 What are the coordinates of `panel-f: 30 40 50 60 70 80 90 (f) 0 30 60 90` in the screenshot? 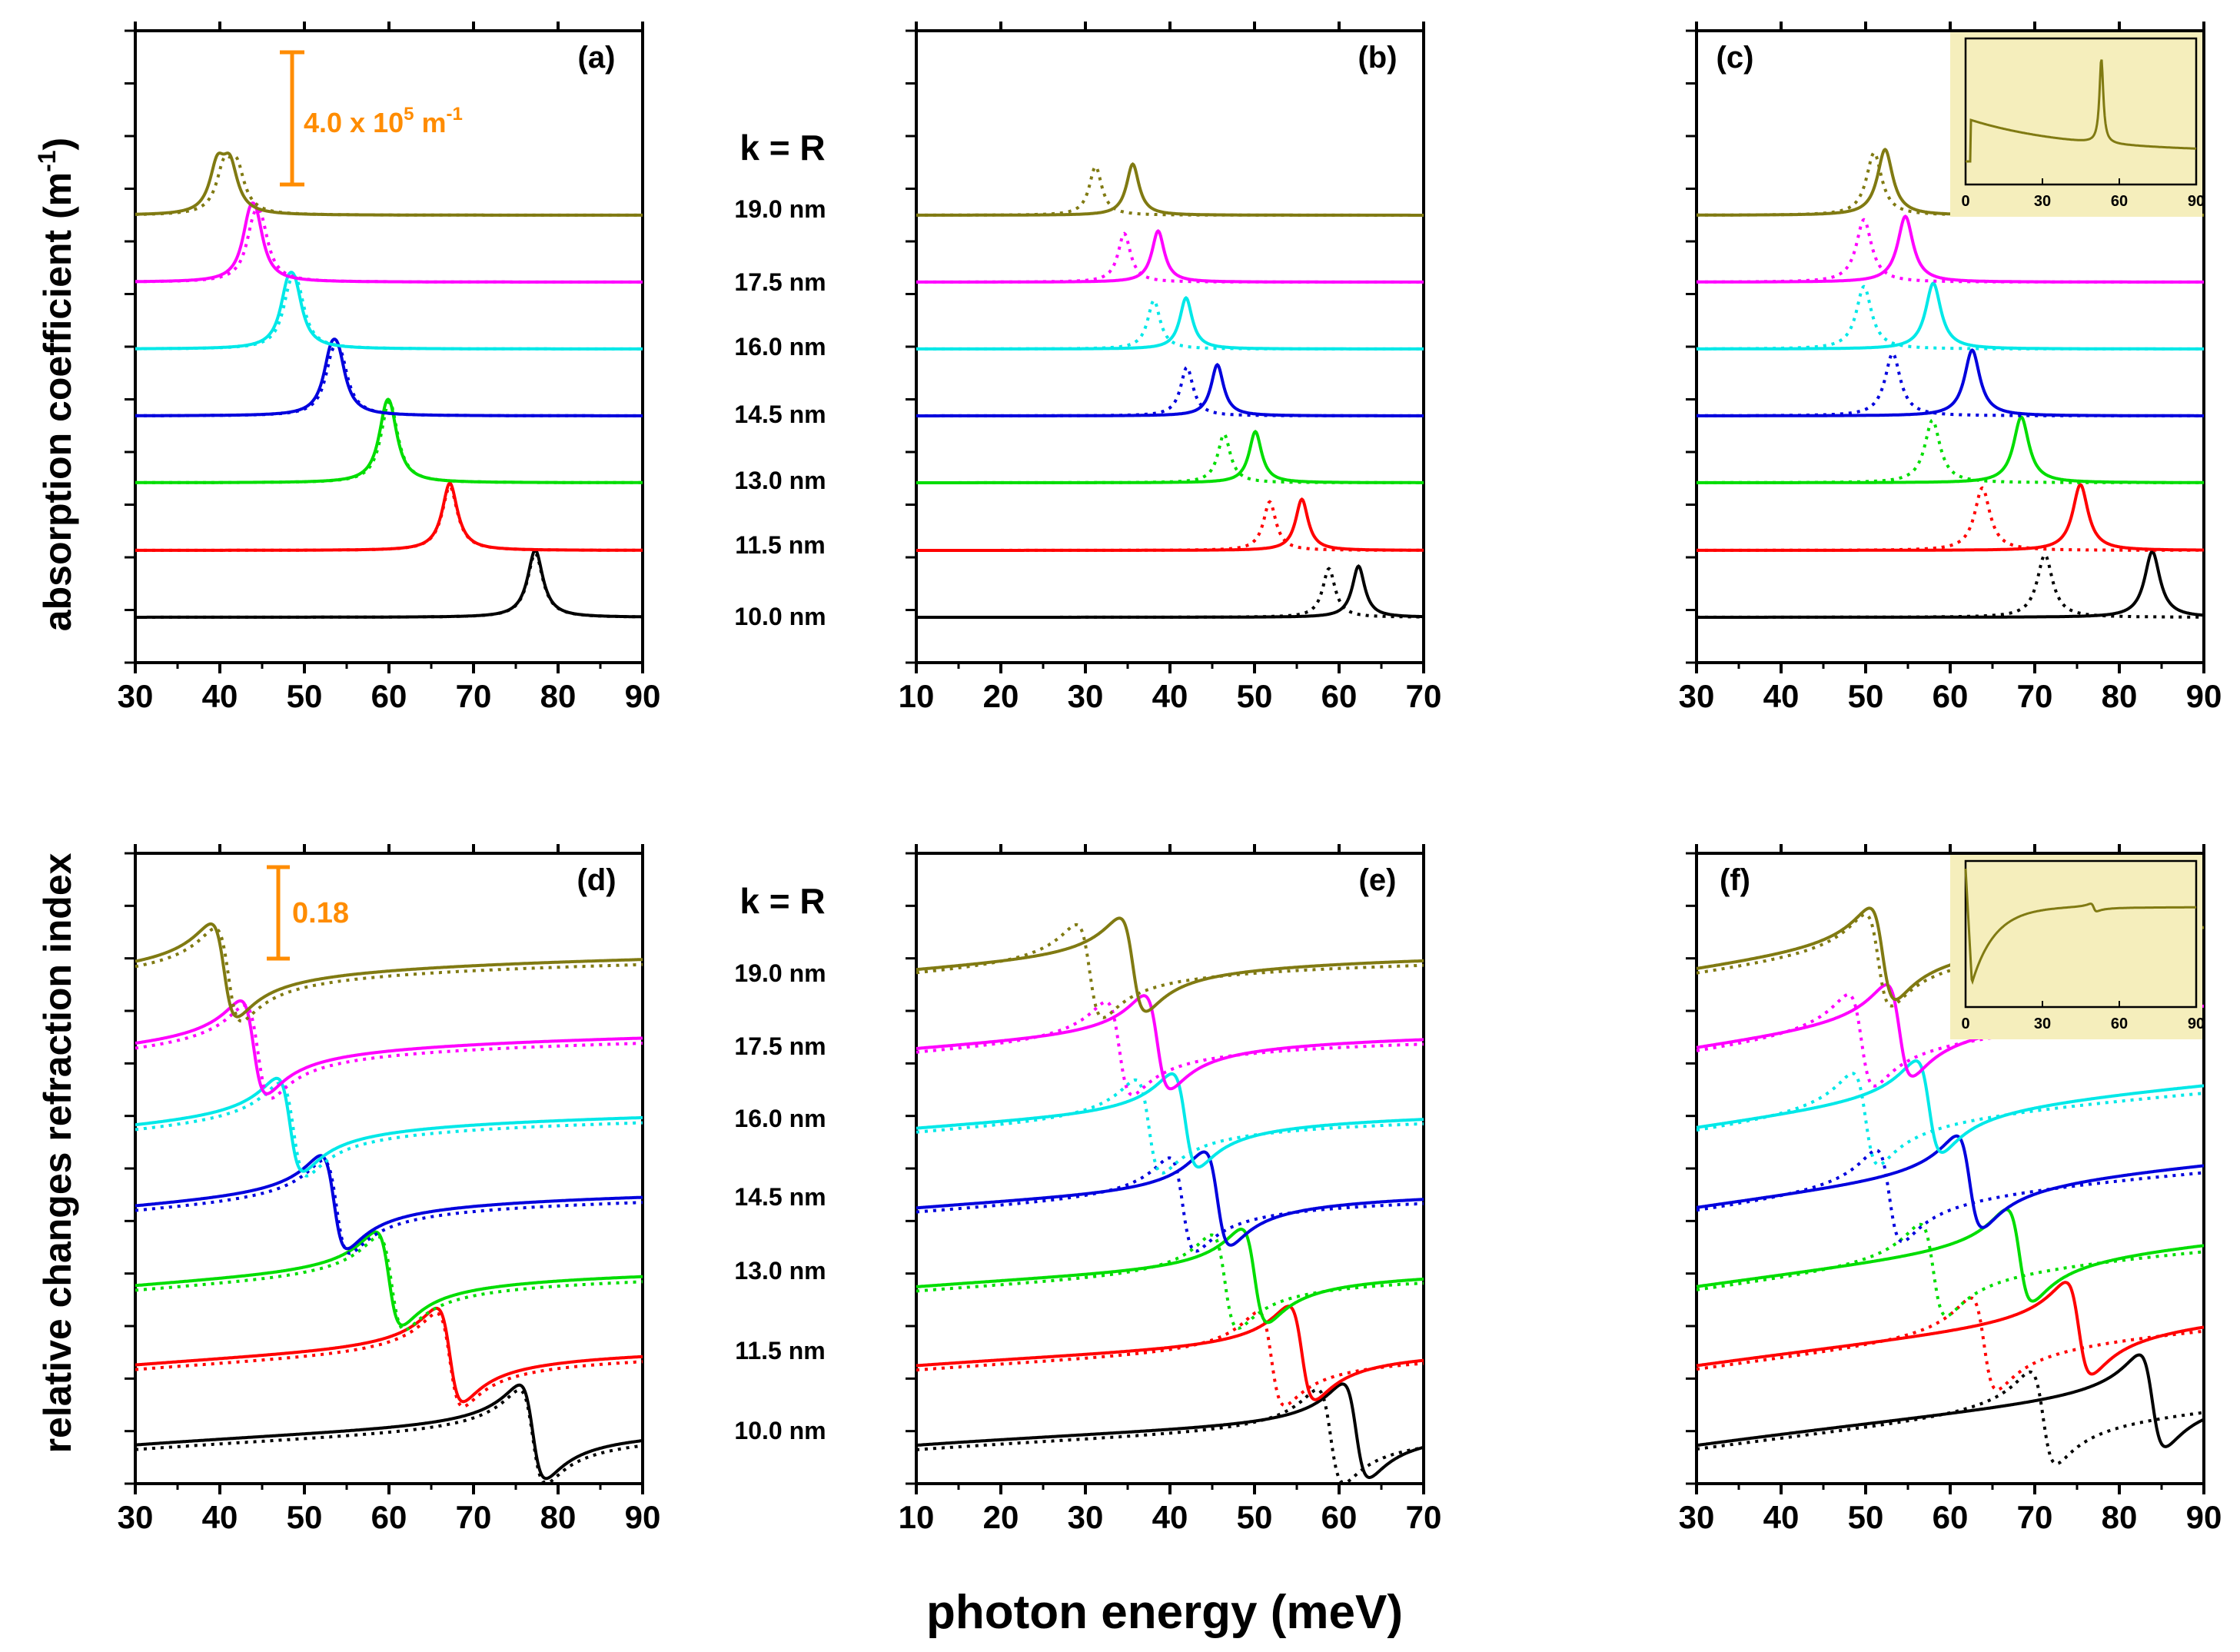 It's located at (1950, 1189).